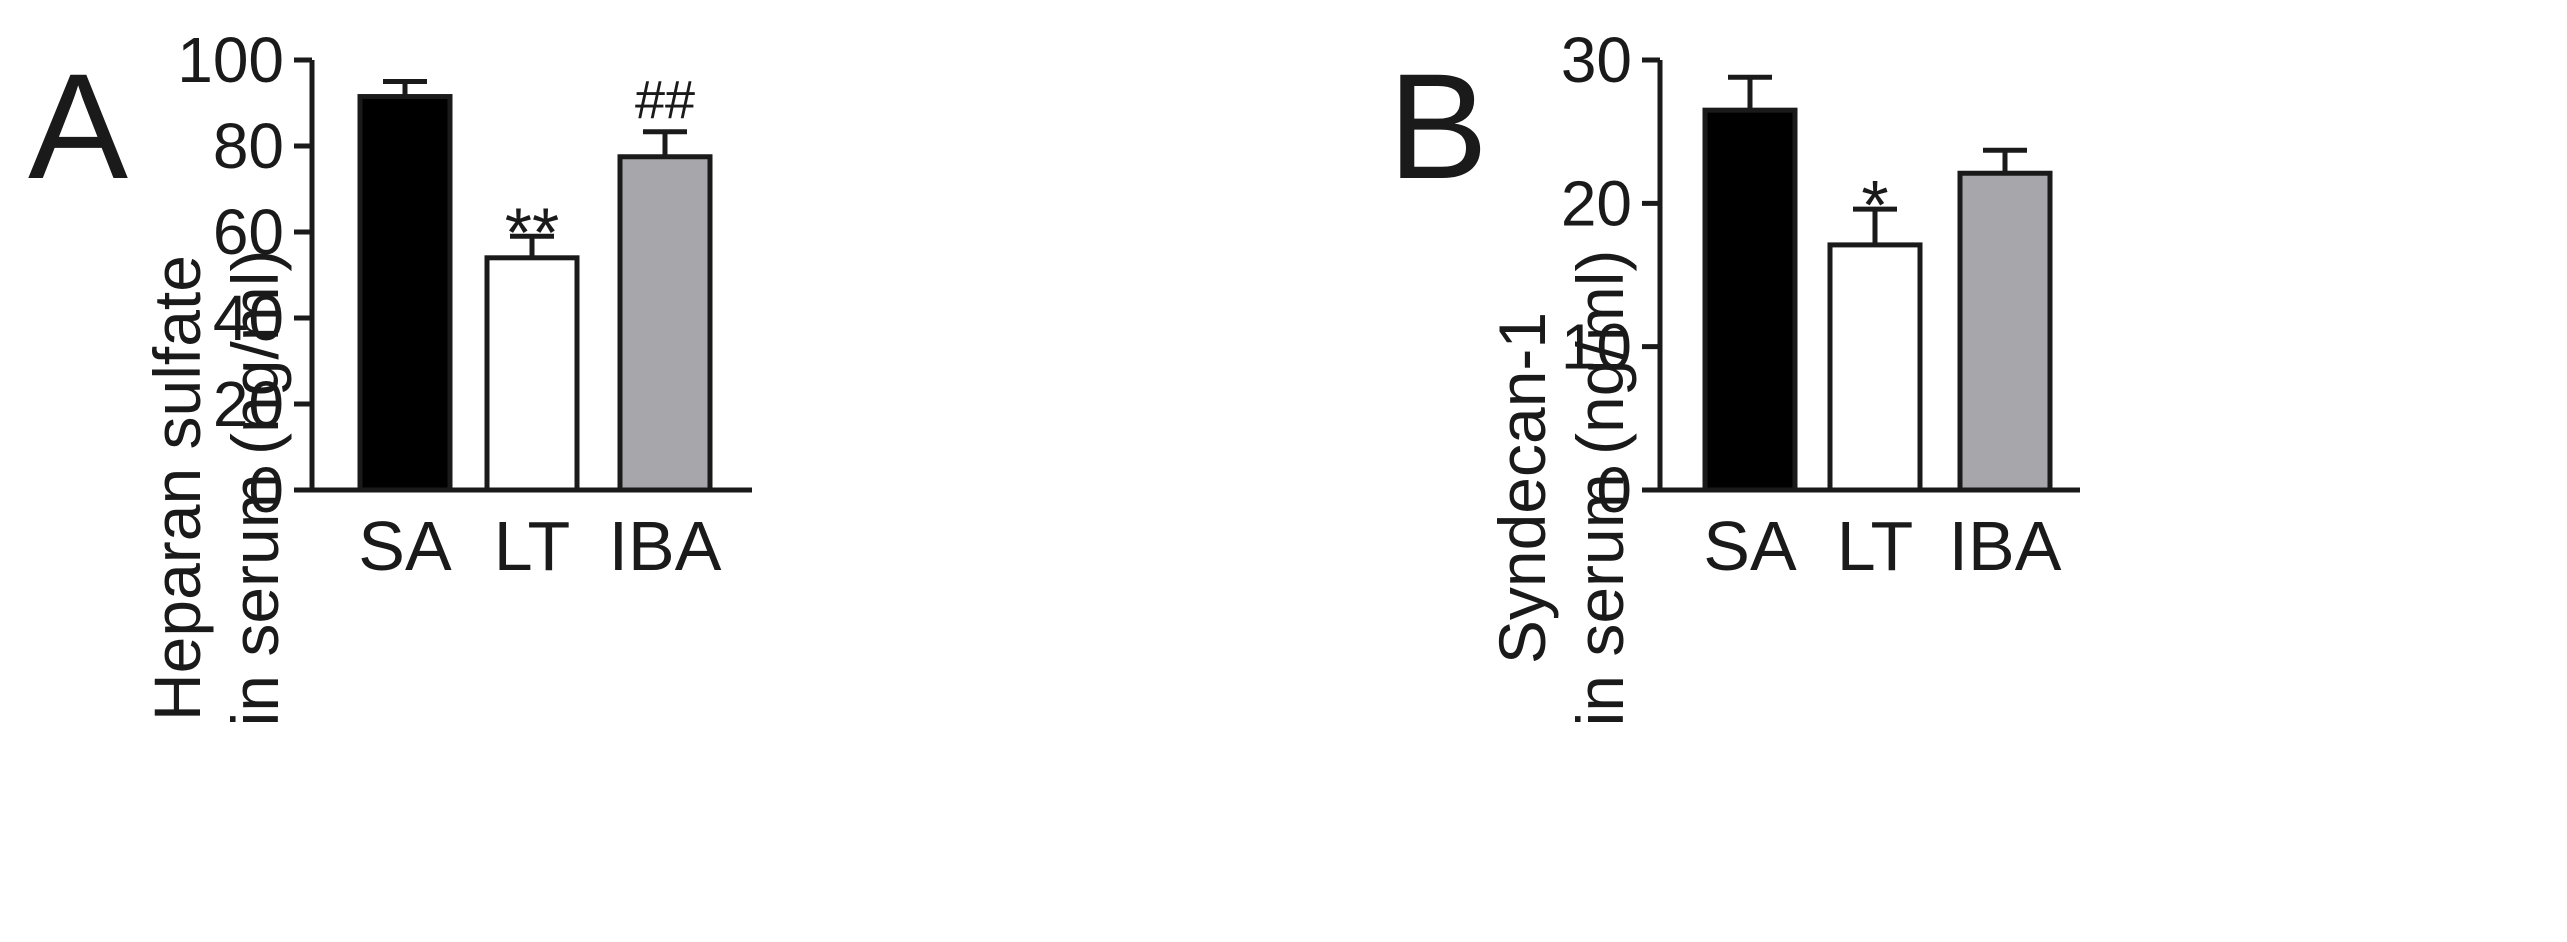 The image size is (2567, 942). Describe the element at coordinates (665, 100) in the screenshot. I see `panel-a-significance-label: ##` at that location.